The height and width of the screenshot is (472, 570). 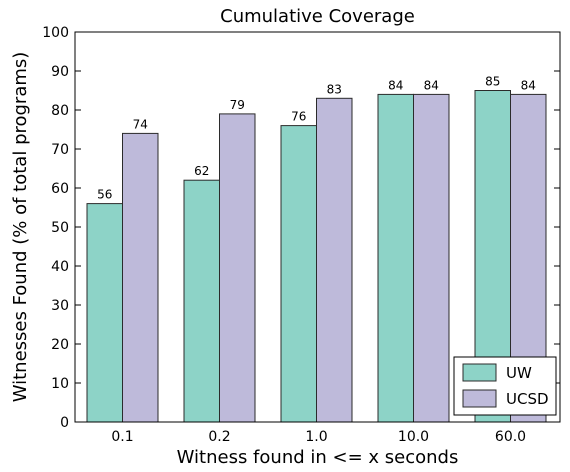 What do you see at coordinates (316, 437) in the screenshot?
I see `x-tick-label: 1.0` at bounding box center [316, 437].